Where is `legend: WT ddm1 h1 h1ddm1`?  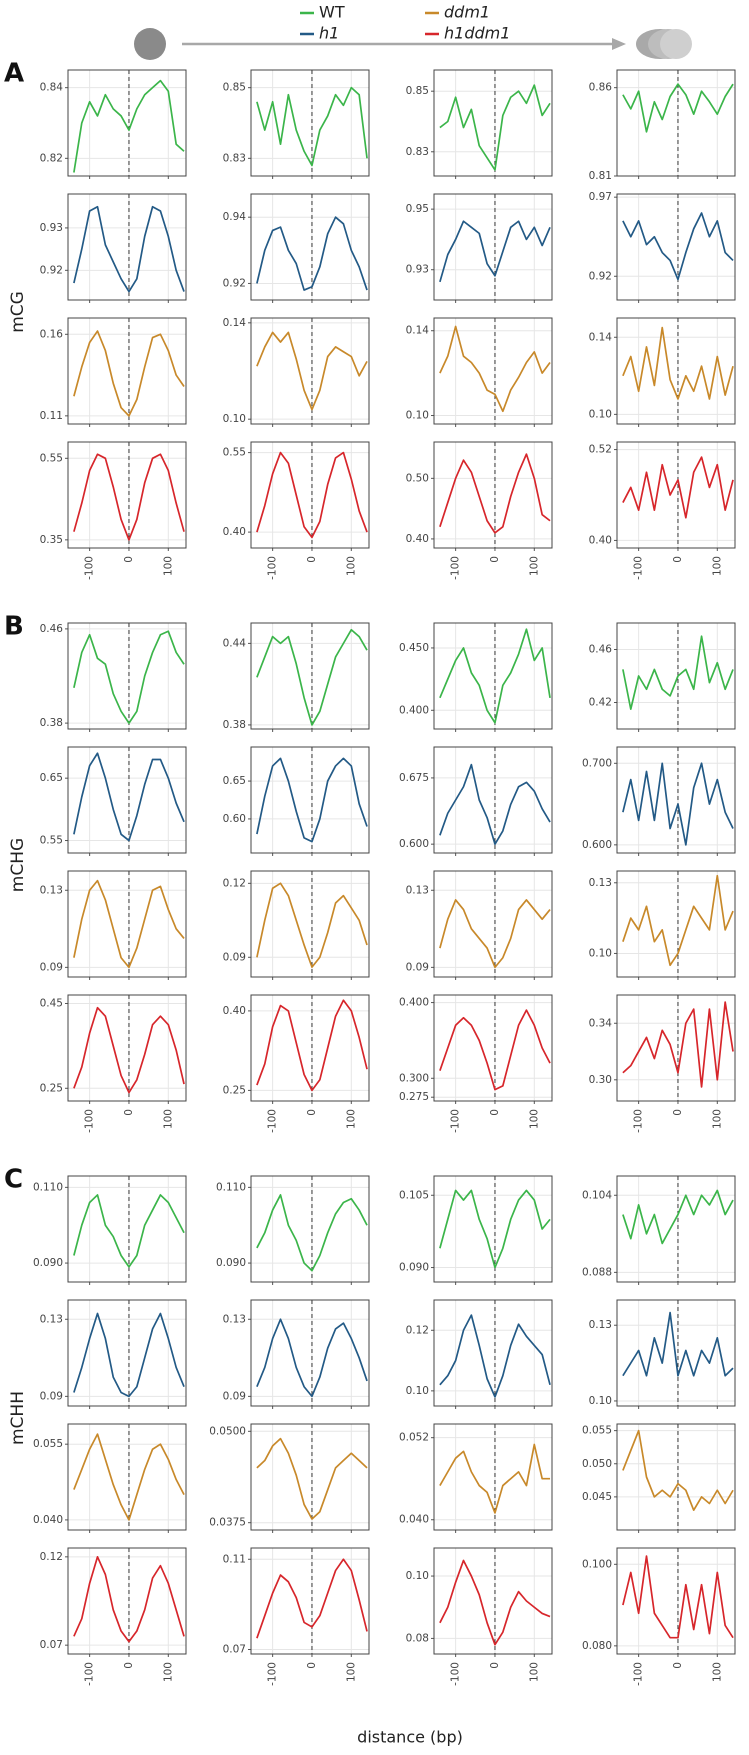 legend: WT ddm1 h1 h1ddm1 is located at coordinates (405, 23).